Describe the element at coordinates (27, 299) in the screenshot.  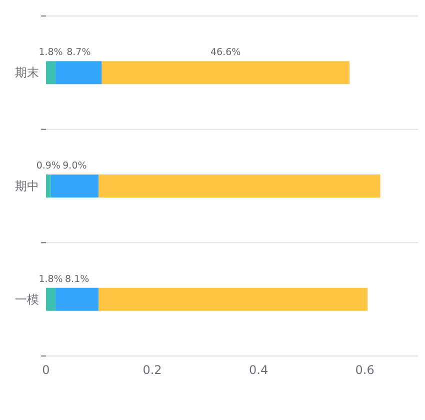
I see `y-tick-label: 一模` at that location.